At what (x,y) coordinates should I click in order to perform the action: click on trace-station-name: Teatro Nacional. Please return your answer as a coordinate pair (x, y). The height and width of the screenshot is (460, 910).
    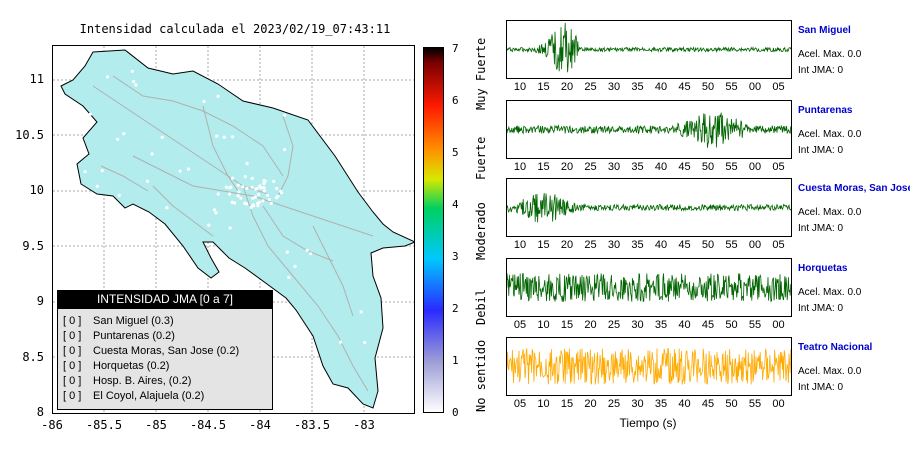
    Looking at the image, I should click on (835, 347).